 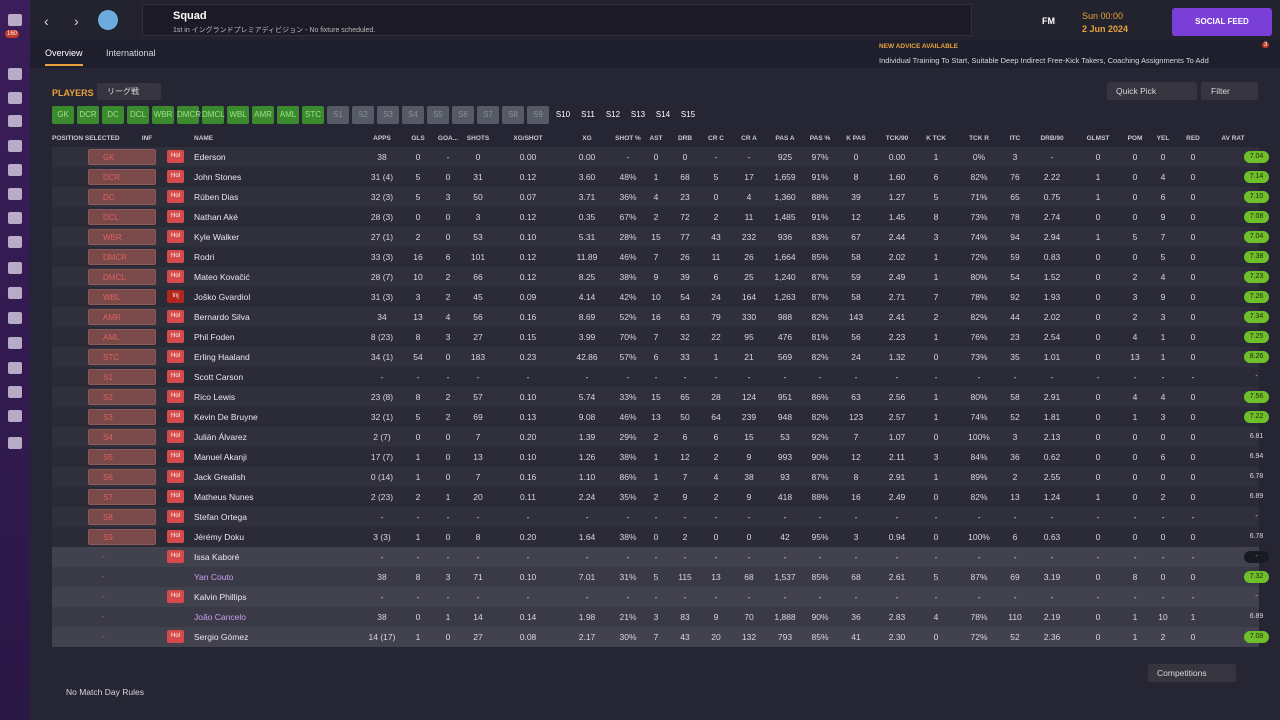 I want to click on position-selector: DC, so click(x=122, y=197).